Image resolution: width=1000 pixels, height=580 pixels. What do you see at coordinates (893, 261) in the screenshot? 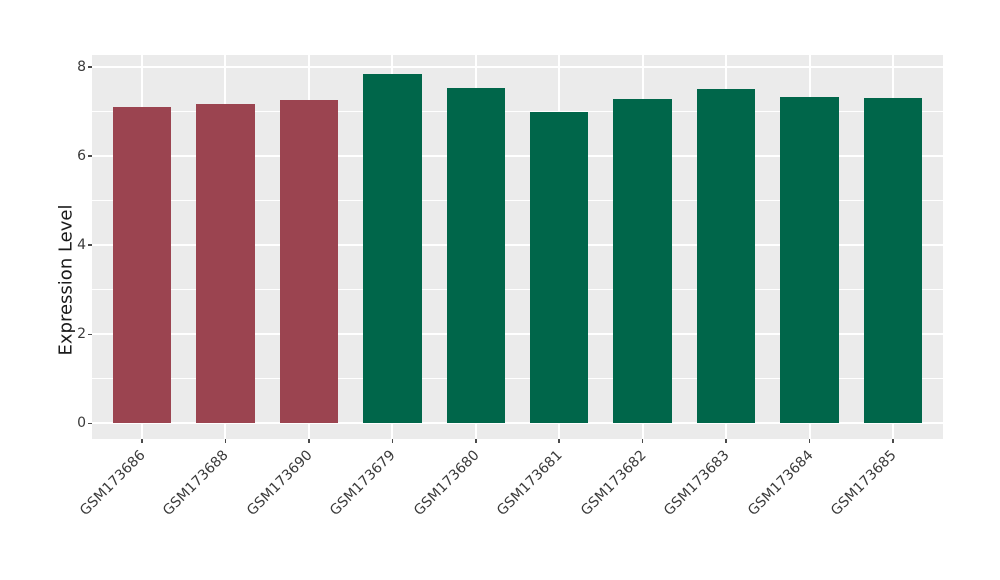
I see `bar-GSM173685` at bounding box center [893, 261].